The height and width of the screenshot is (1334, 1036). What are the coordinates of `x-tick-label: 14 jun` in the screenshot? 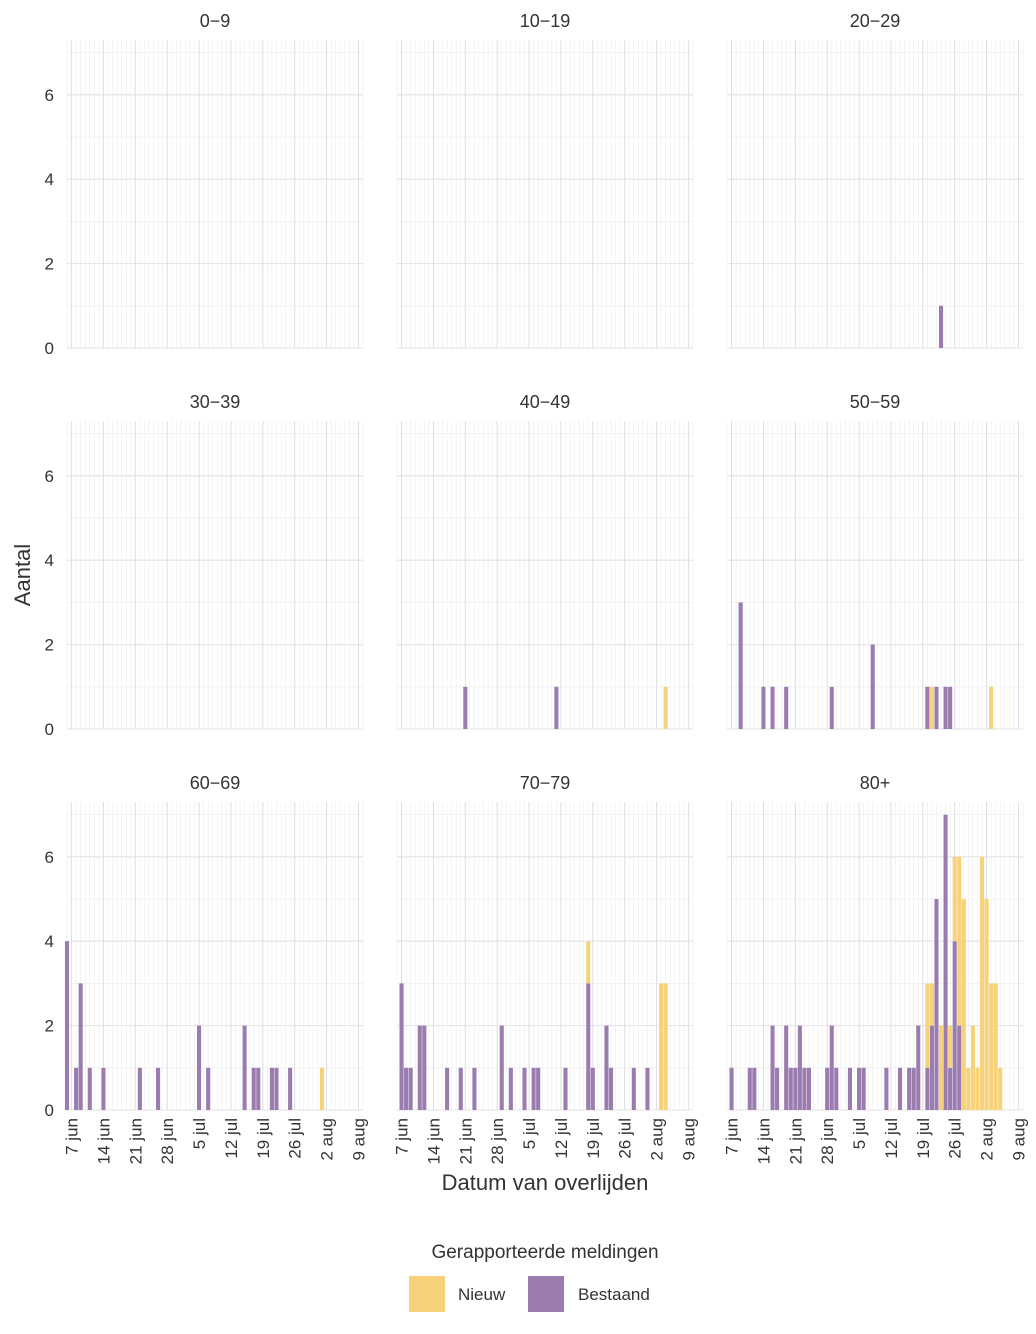 It's located at (103, 1141).